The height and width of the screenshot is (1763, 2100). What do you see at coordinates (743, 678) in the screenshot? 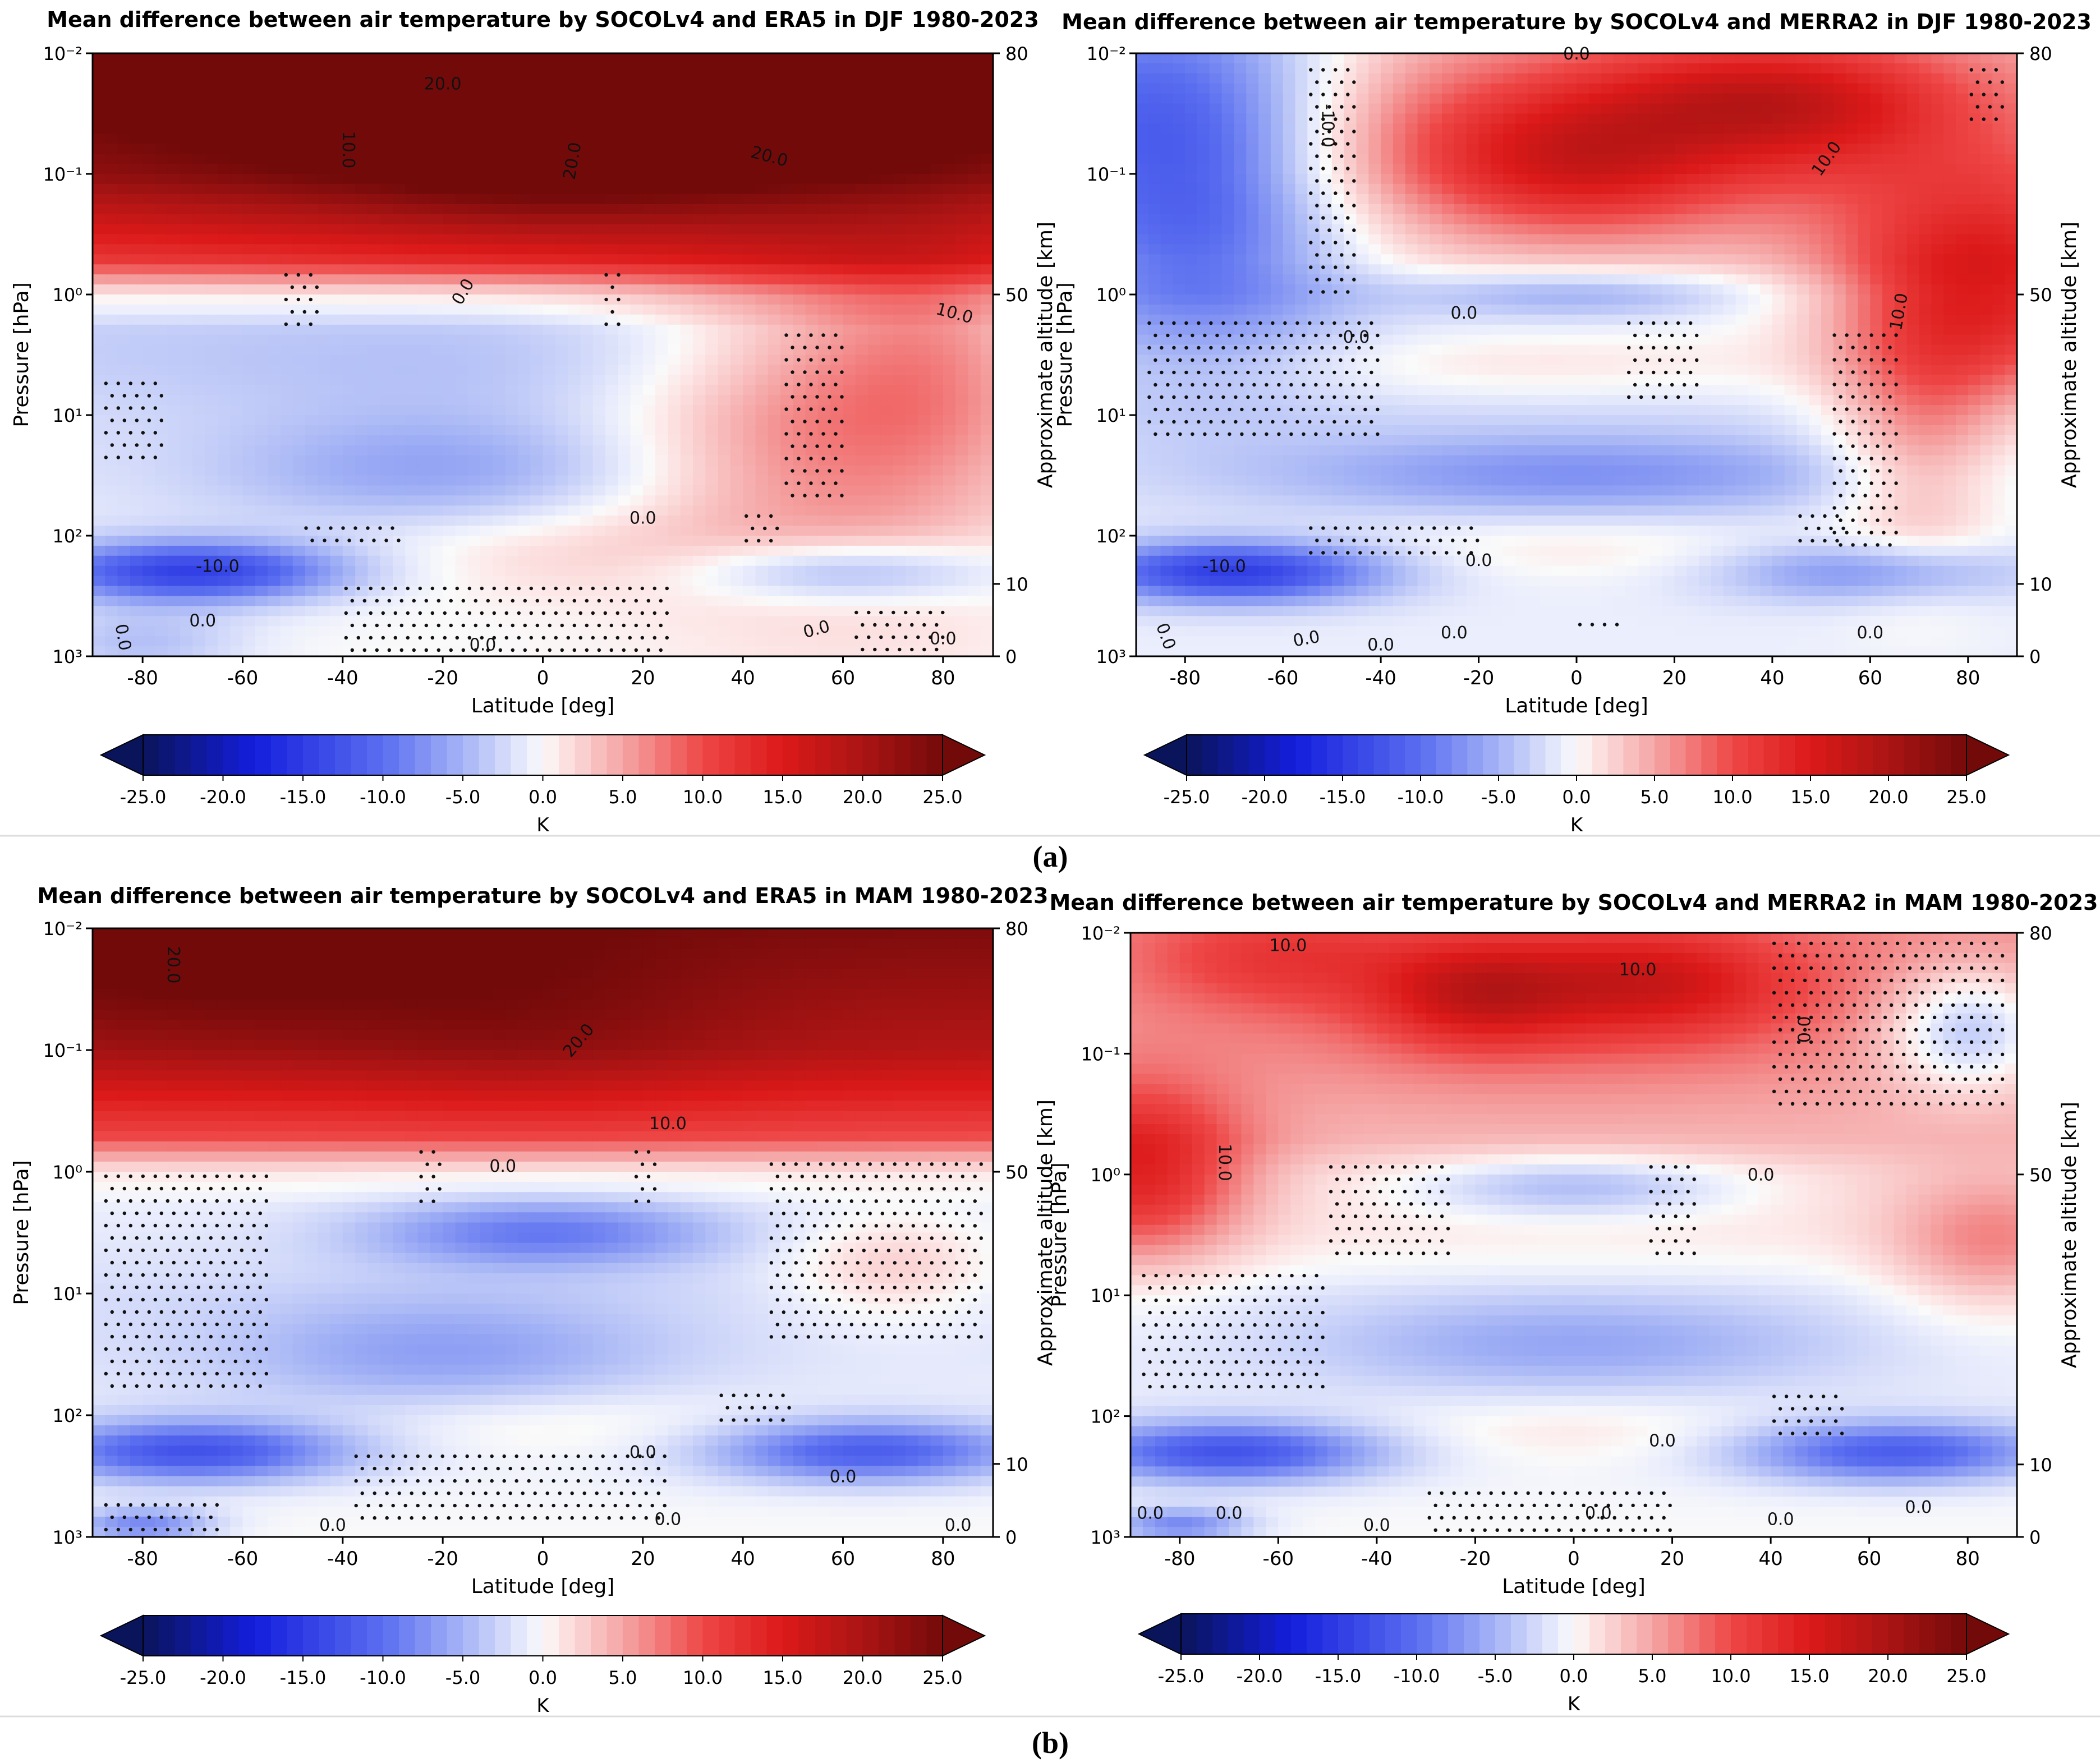
I see `x-tick-label: 40` at bounding box center [743, 678].